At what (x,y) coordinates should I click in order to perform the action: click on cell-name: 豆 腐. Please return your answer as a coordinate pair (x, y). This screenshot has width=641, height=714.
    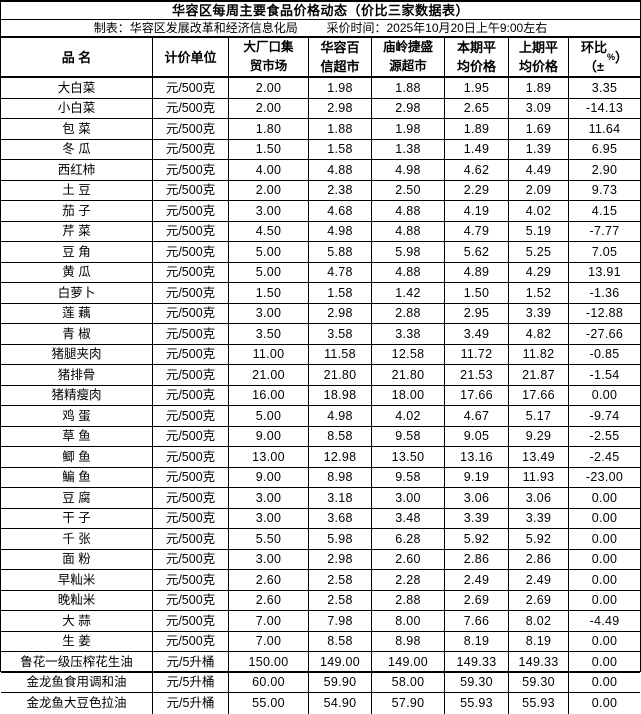
    Looking at the image, I should click on (77, 498).